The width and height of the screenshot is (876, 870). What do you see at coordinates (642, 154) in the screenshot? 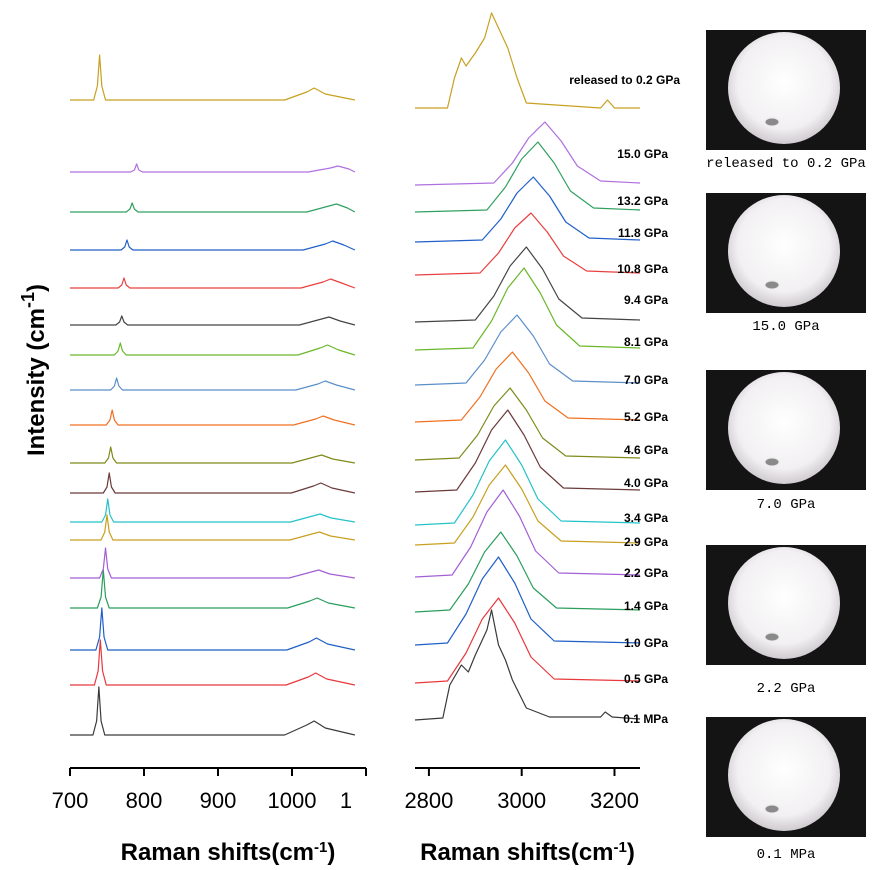
I see `series-label: 15.0 GPa` at bounding box center [642, 154].